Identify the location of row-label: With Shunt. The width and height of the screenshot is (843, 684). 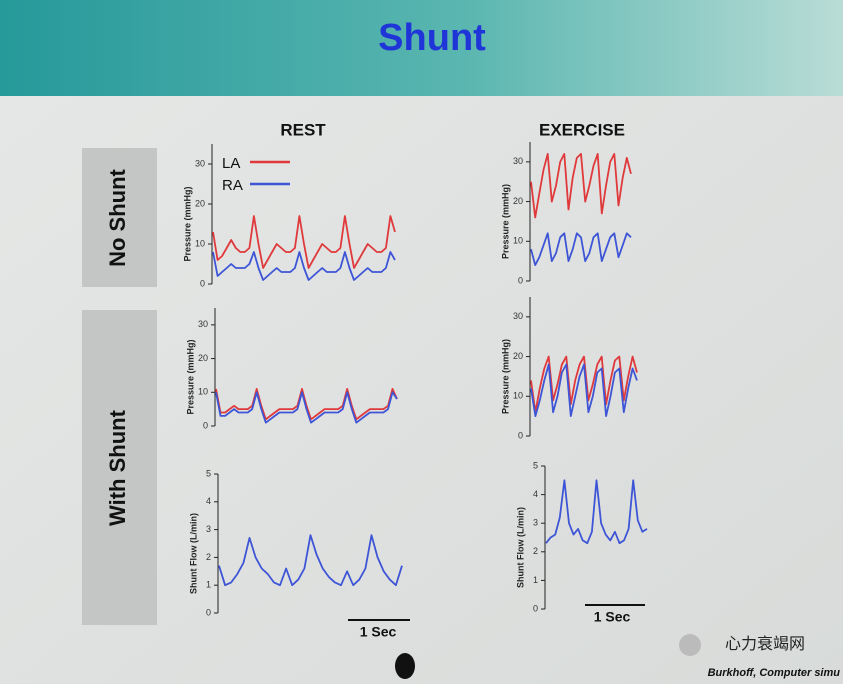
(117, 467).